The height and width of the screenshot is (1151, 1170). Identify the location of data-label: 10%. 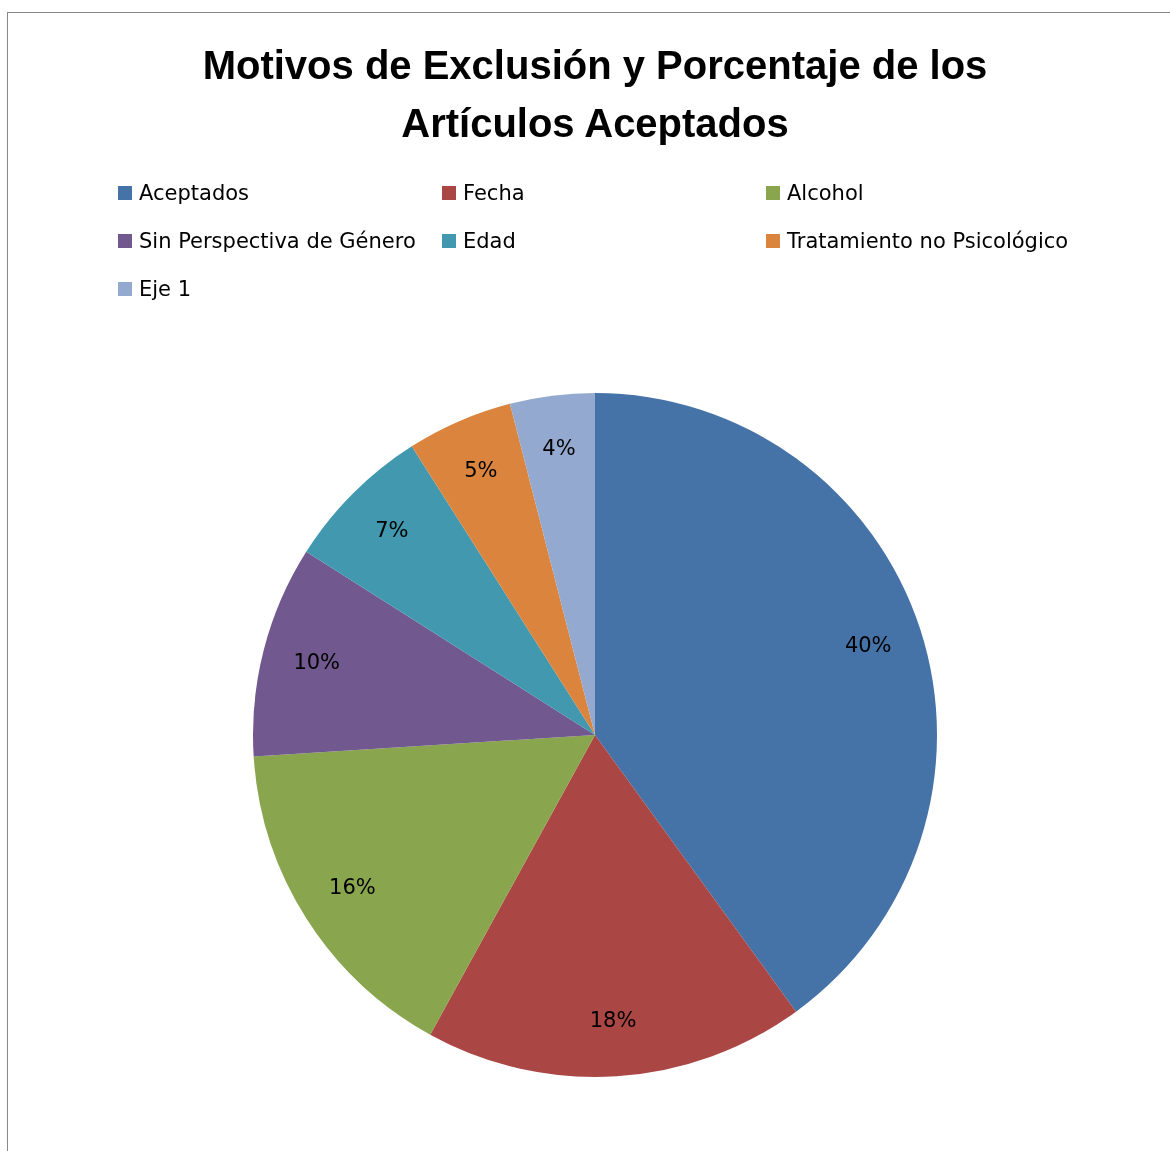
(317, 662).